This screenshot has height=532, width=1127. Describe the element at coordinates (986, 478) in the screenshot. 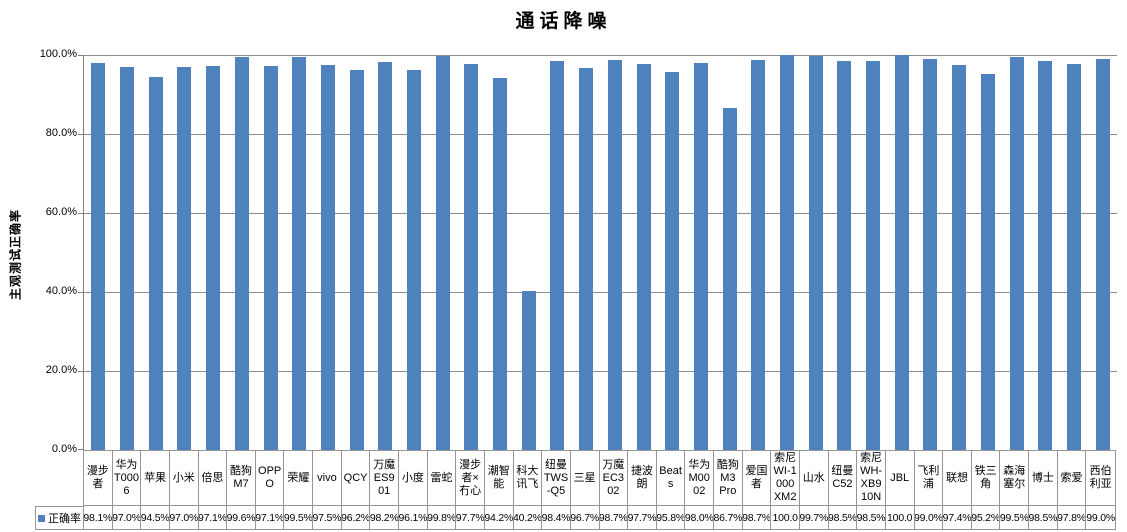

I see `category-cell: 铁三角` at that location.